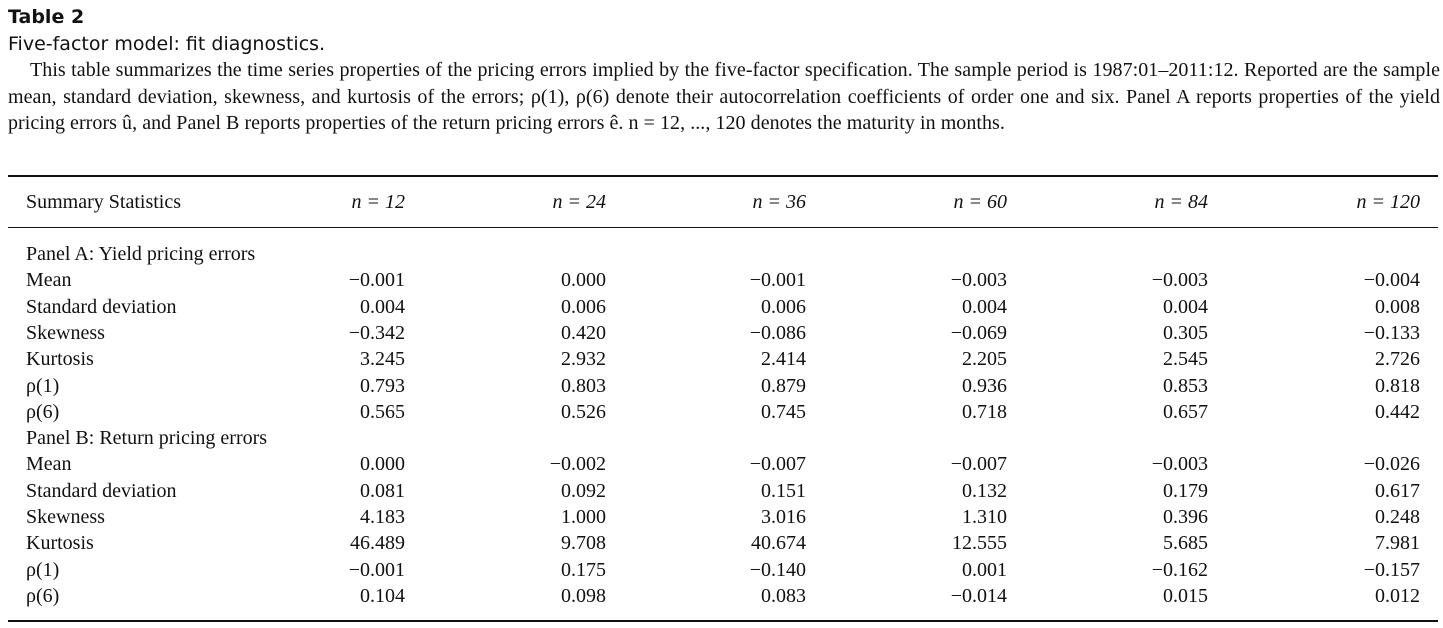 This screenshot has height=628, width=1443. Describe the element at coordinates (382, 412) in the screenshot. I see `table-cell: 0.565` at that location.